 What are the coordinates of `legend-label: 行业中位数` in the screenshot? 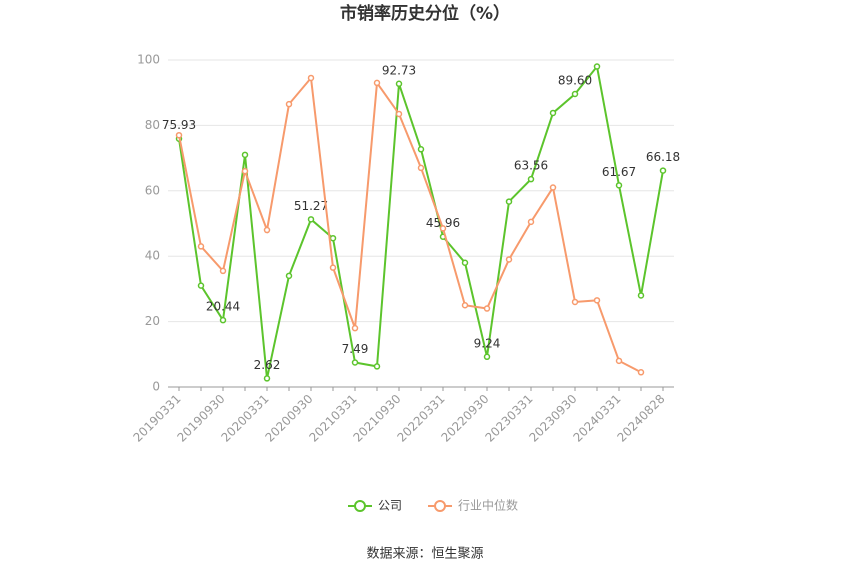 It's located at (488, 505).